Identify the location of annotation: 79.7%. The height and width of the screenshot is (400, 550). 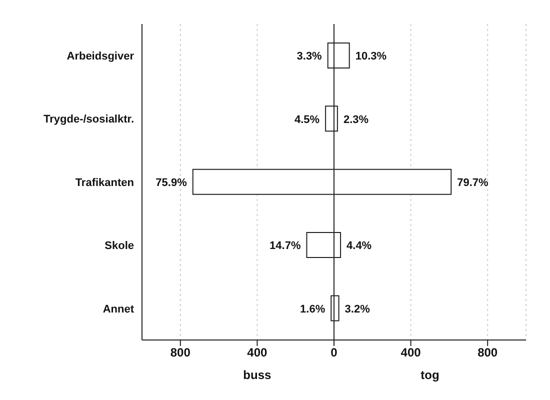
(473, 183).